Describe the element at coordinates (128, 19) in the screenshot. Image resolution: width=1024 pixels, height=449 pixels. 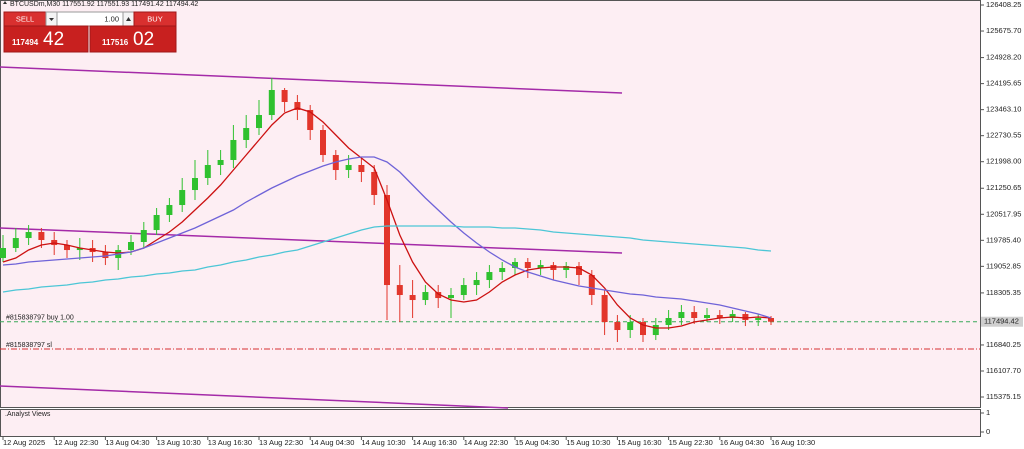
I see `up-arrow` at that location.